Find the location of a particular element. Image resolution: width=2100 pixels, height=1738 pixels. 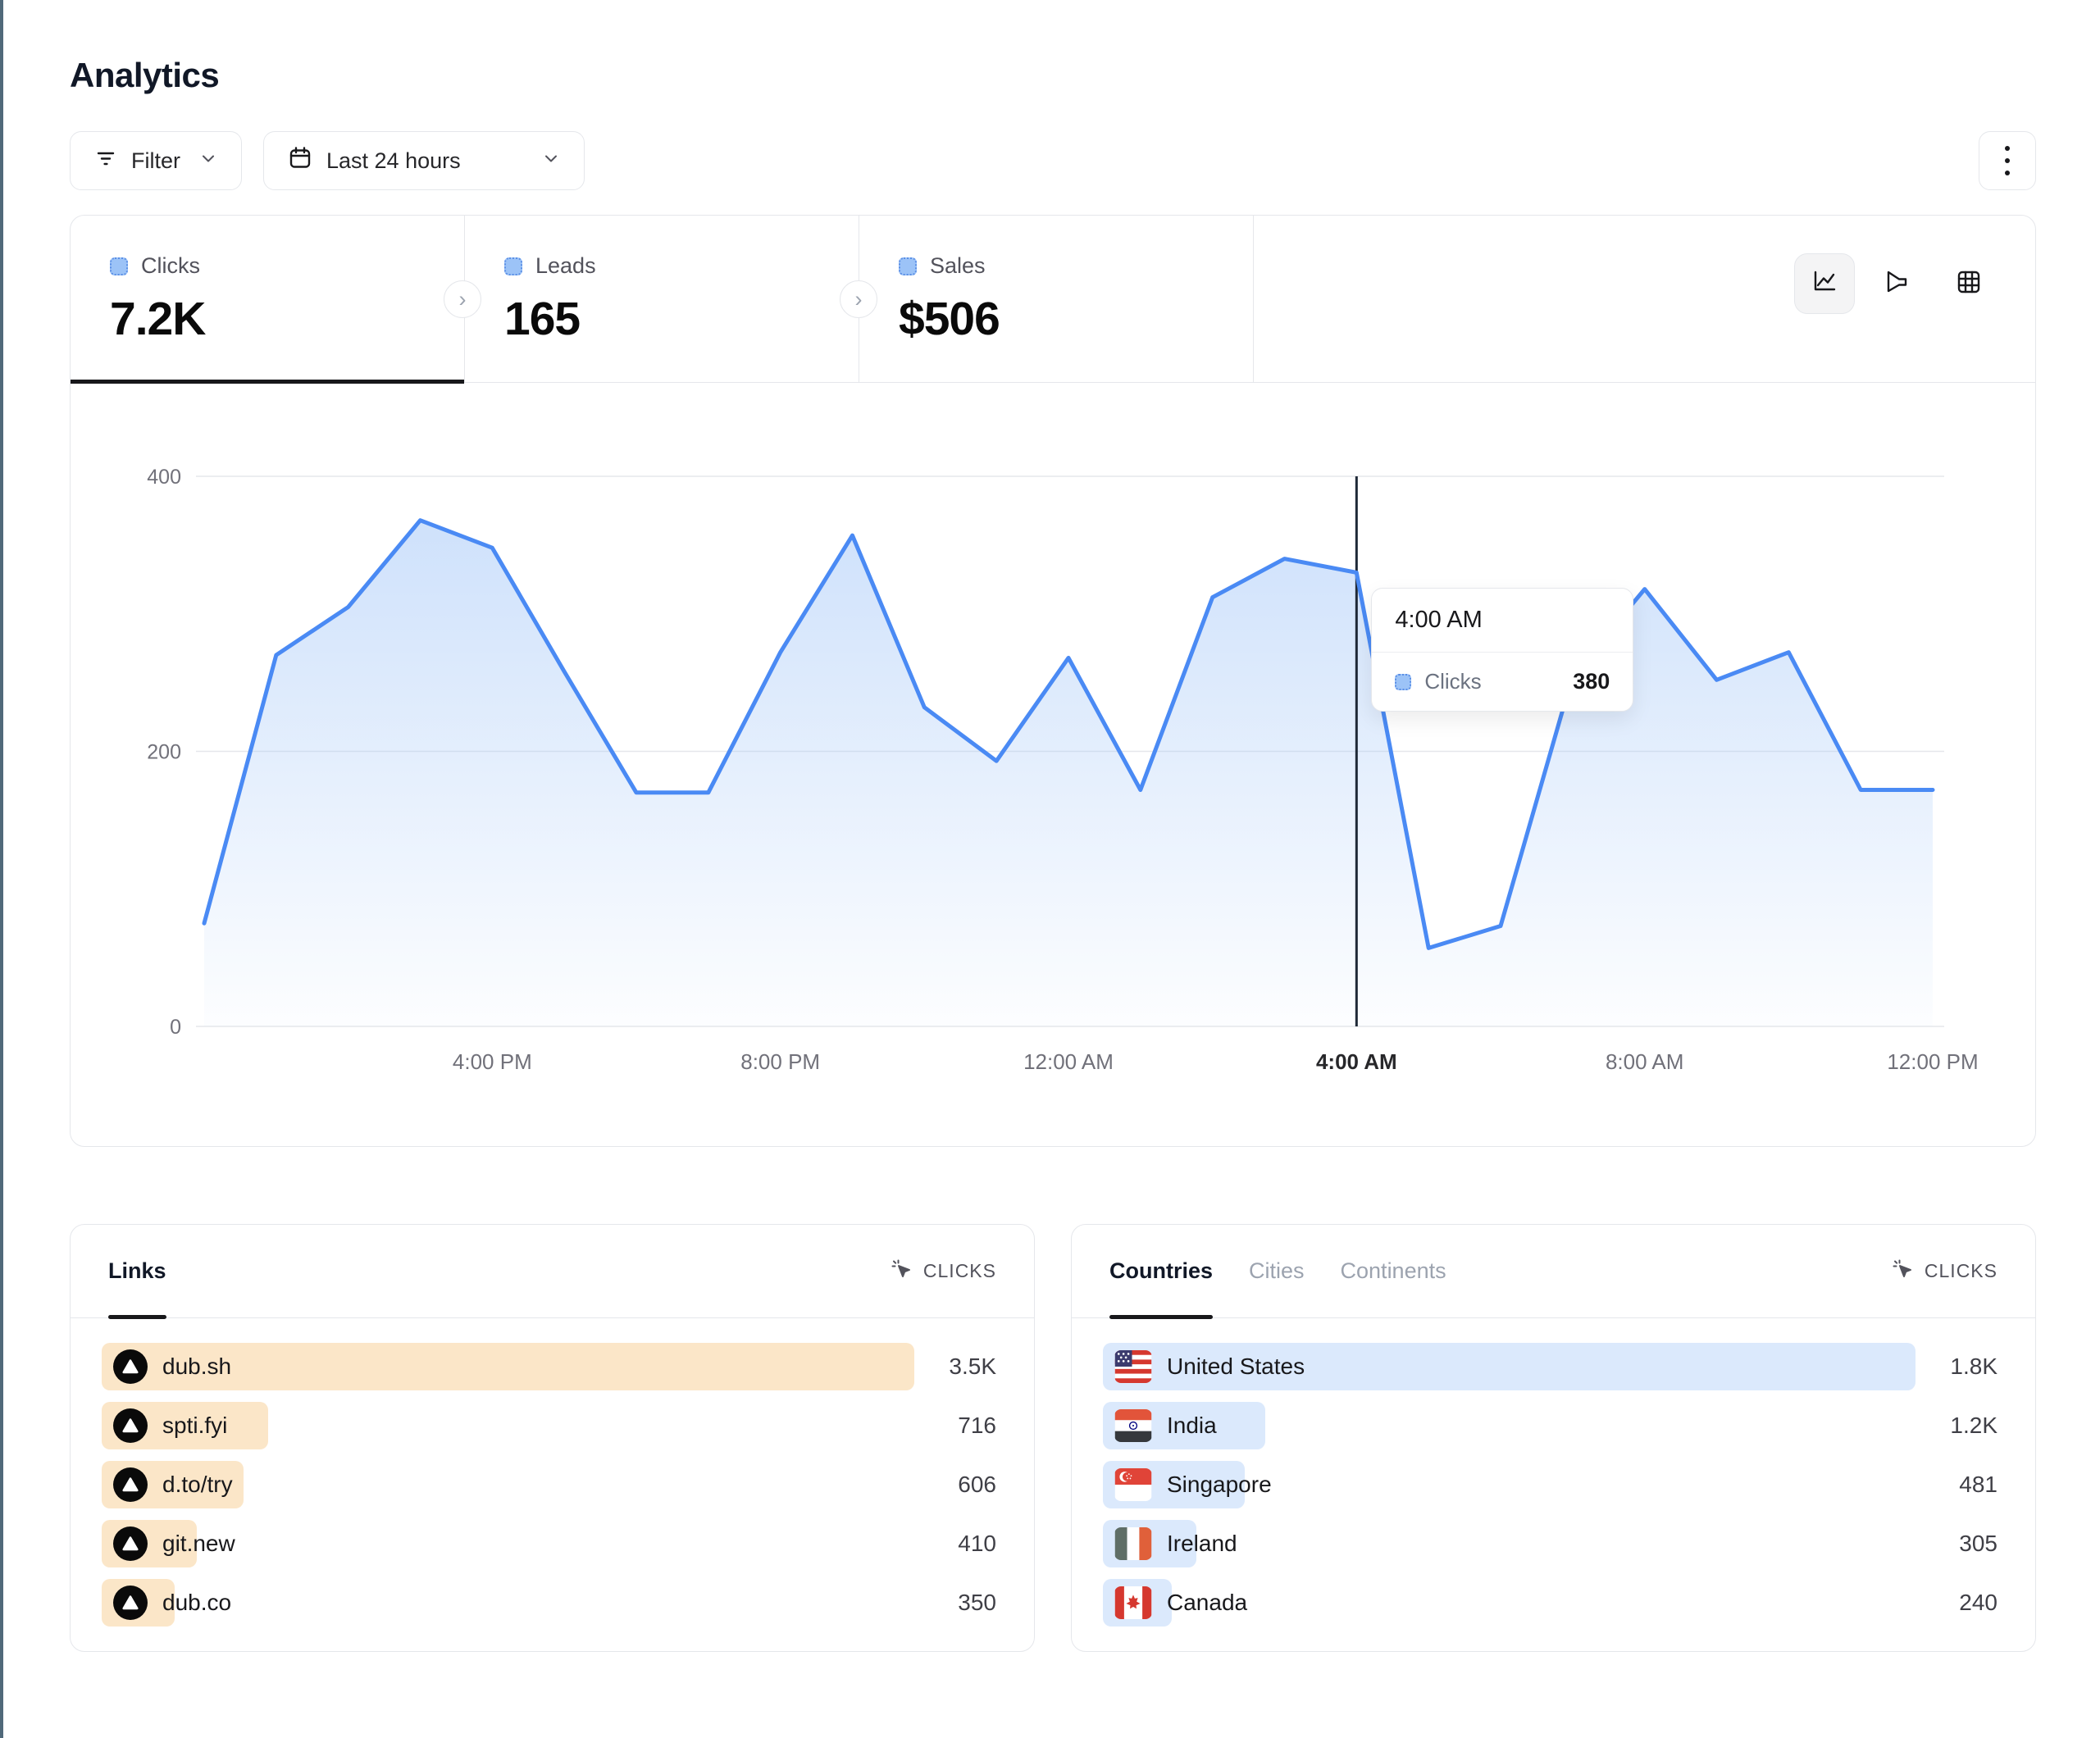

x-axis-tick: 8:00 PM is located at coordinates (780, 1061).